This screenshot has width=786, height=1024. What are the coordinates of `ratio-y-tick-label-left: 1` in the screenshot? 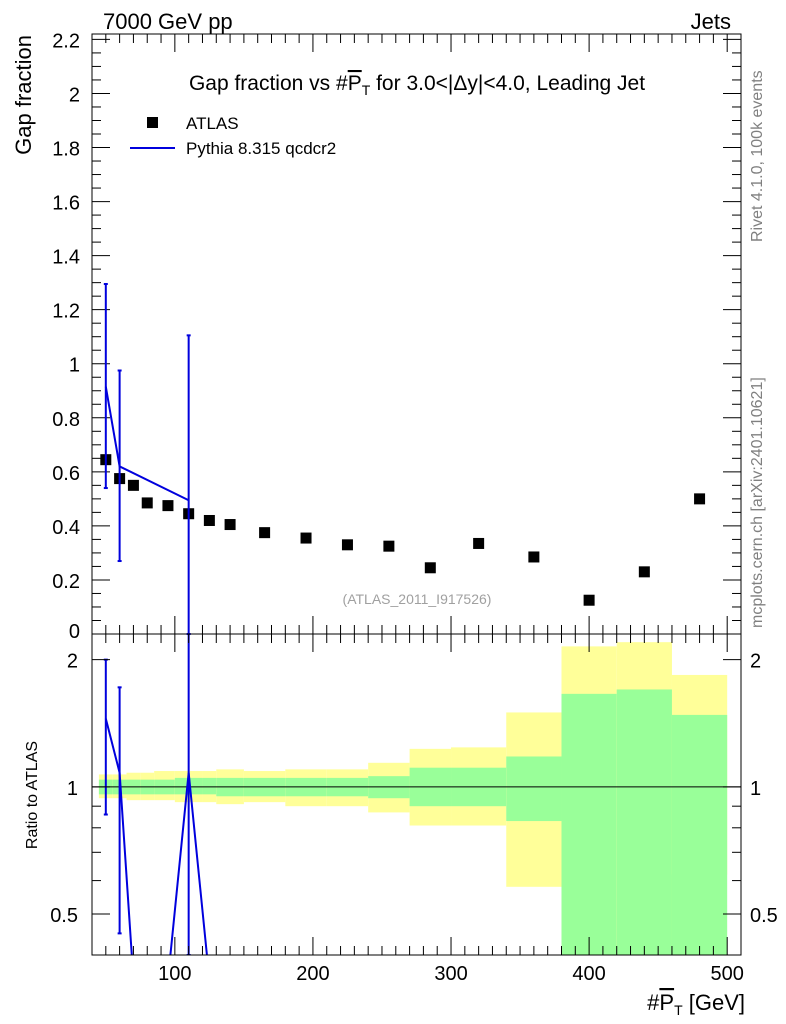 It's located at (72, 789).